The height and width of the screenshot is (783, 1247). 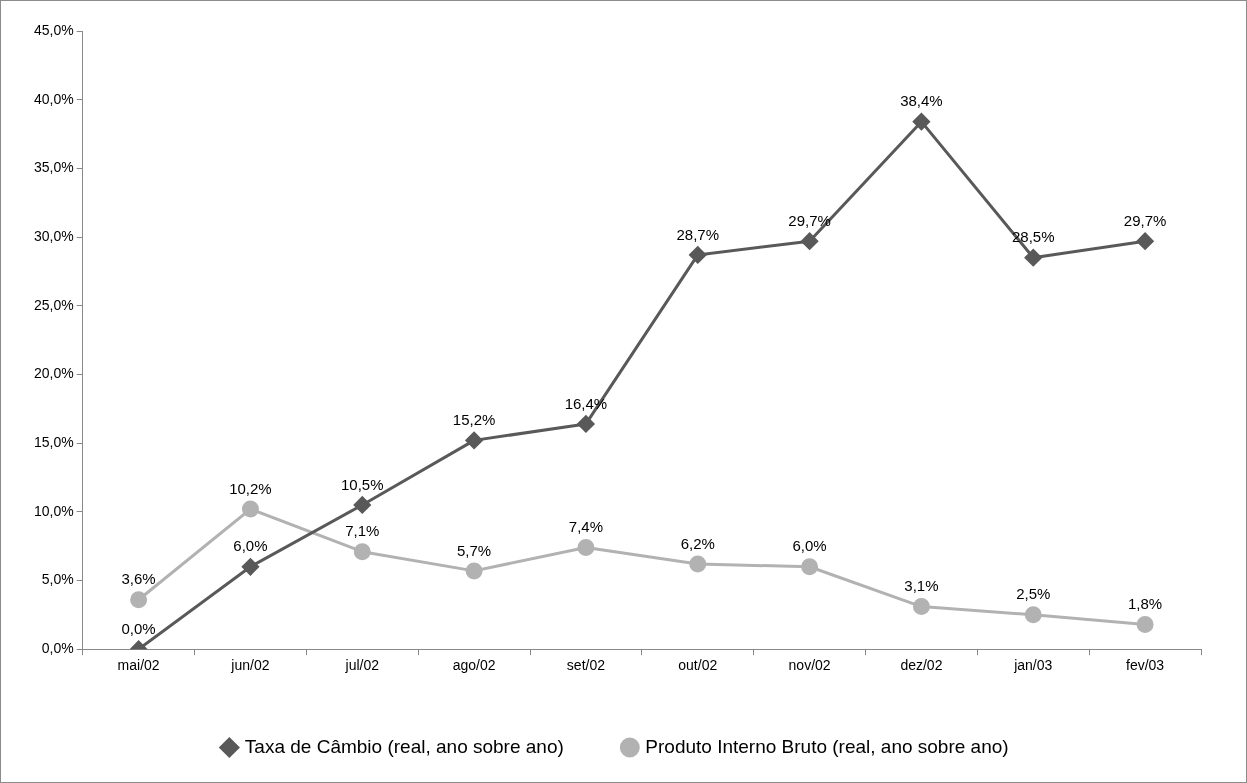 What do you see at coordinates (1033, 594) in the screenshot?
I see `data-label: 2,5%` at bounding box center [1033, 594].